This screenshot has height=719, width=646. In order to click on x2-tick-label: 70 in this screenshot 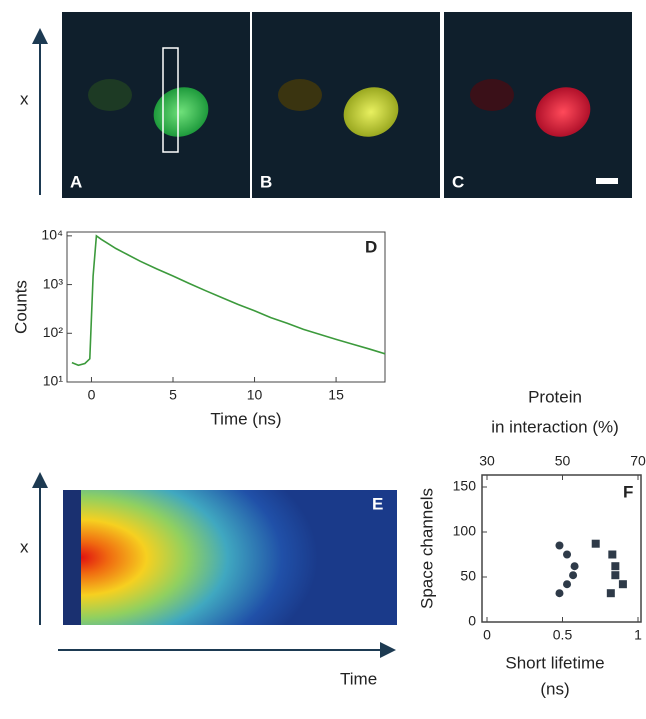, I will do `click(638, 461)`.